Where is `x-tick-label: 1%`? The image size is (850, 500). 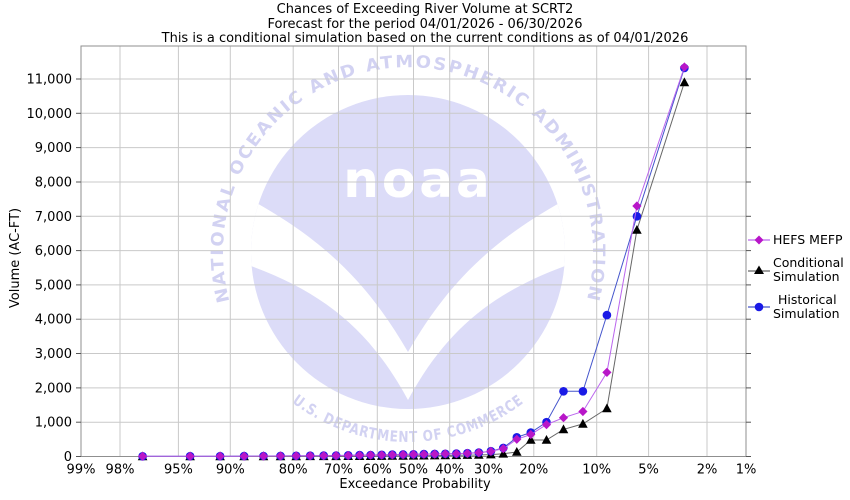 x-tick-label: 1% is located at coordinates (746, 470).